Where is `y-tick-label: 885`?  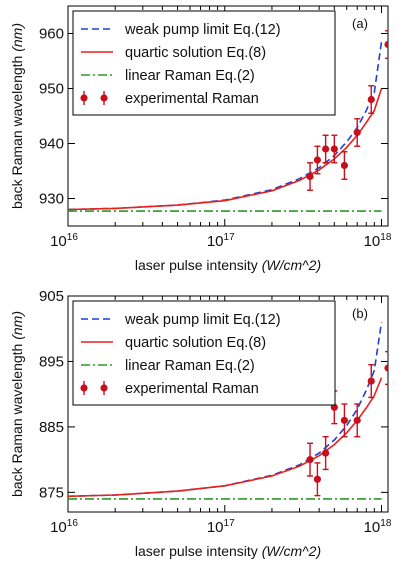
y-tick-label: 885 is located at coordinates (51, 427).